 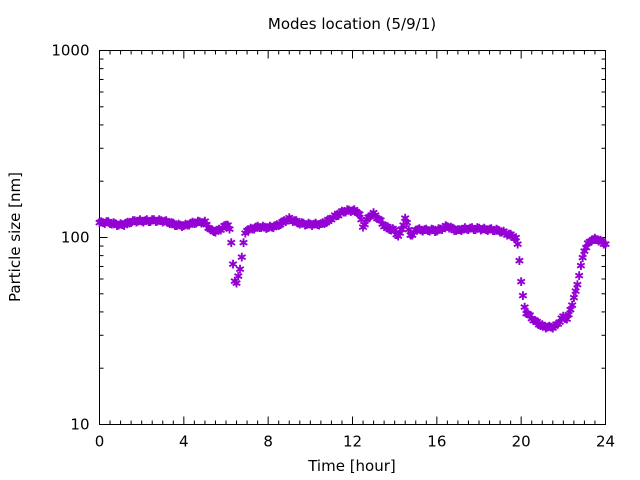 What do you see at coordinates (70, 51) in the screenshot?
I see `y-tick-label: 1000` at bounding box center [70, 51].